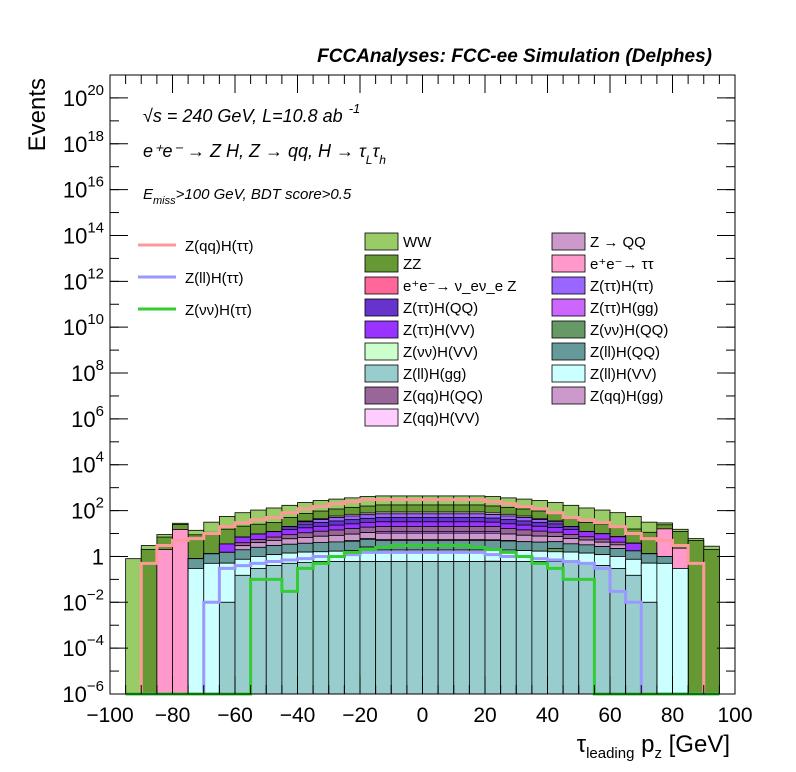 Image resolution: width=796 pixels, height=772 pixels. Describe the element at coordinates (98, 556) in the screenshot. I see `y-tick-label: 1` at that location.